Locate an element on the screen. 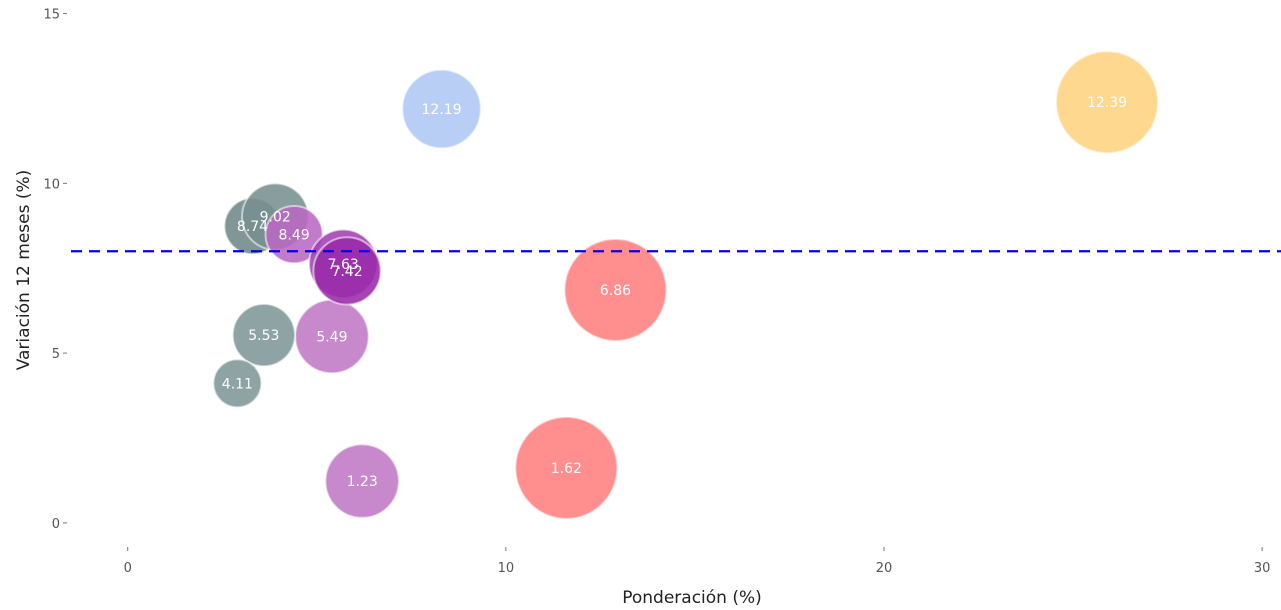  bubble-label: 5.53 is located at coordinates (263, 336).